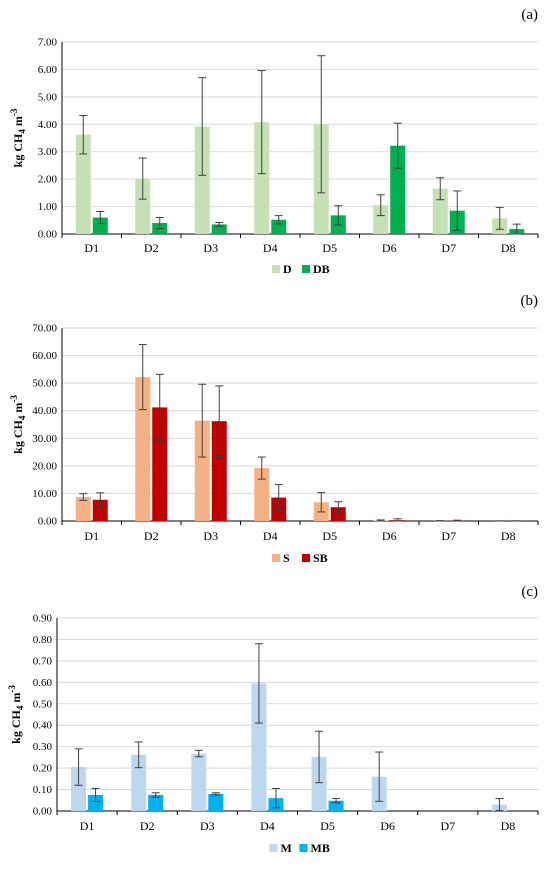 The image size is (550, 872). I want to click on bar-M-D3, so click(198, 782).